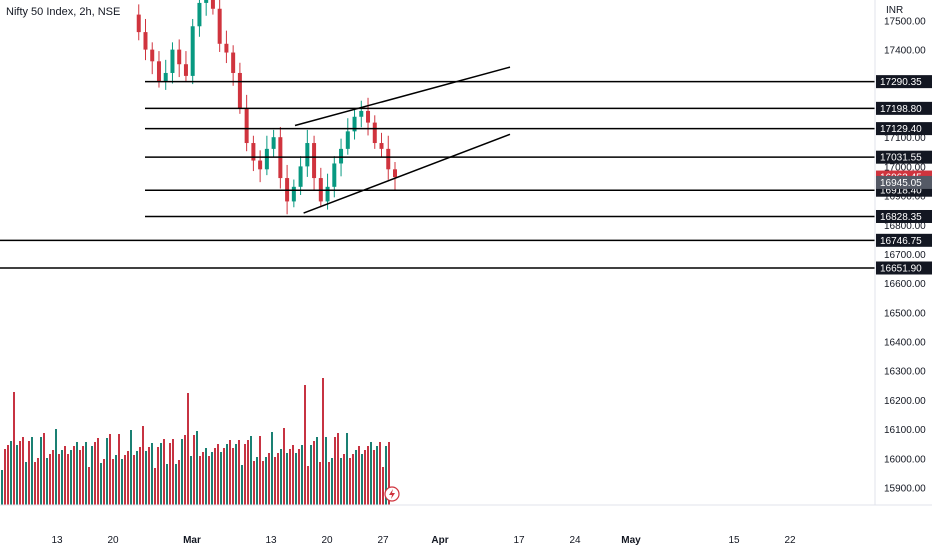 The image size is (932, 550). I want to click on lightning-icon, so click(392, 494).